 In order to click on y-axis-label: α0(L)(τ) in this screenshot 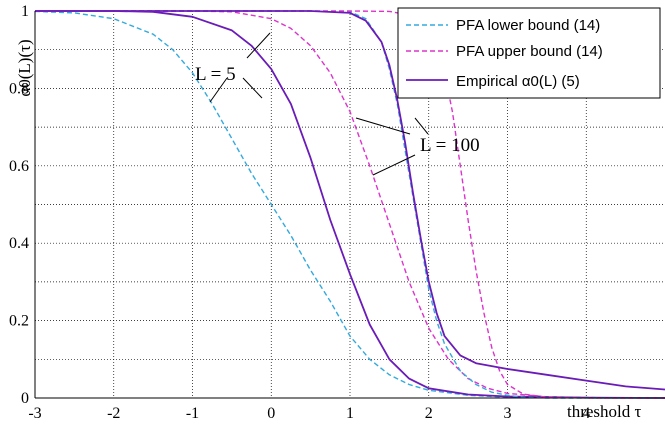, I will do `click(24, 67)`.